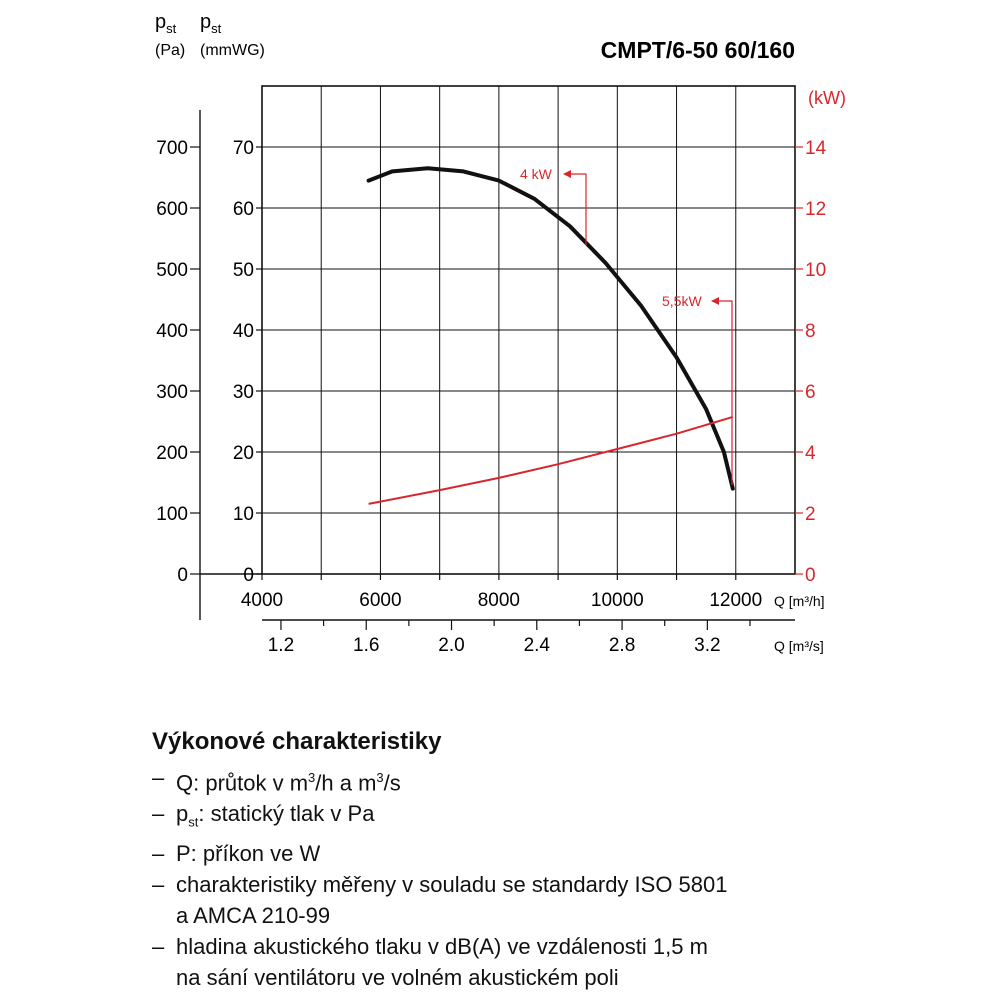 The width and height of the screenshot is (1000, 1000). I want to click on y-axis-pa-ticks: 0 100 200 300 400 500 600 700, so click(178, 362).